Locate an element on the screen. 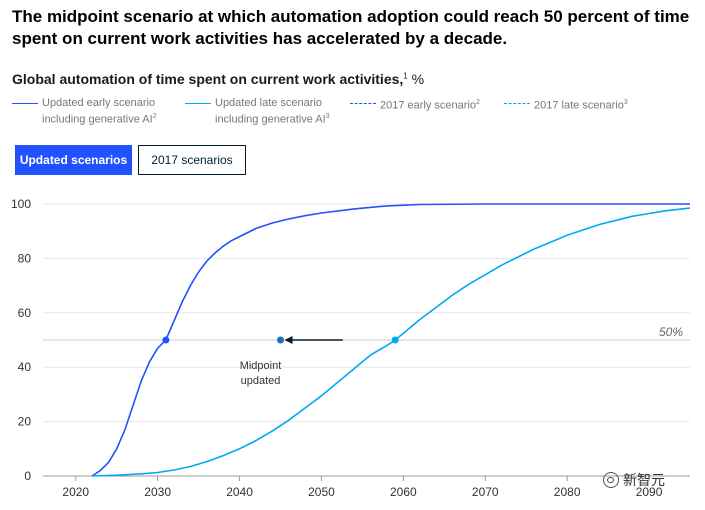  x-tick-label: 2020 is located at coordinates (75, 492).